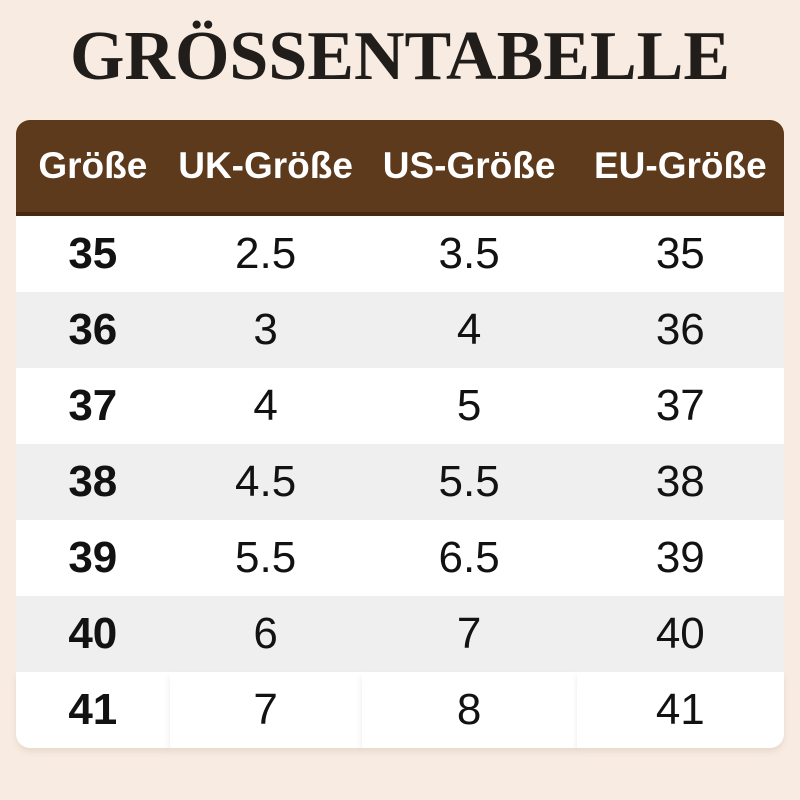 Image resolution: width=800 pixels, height=800 pixels. What do you see at coordinates (265, 254) in the screenshot?
I see `cell: 2.5` at bounding box center [265, 254].